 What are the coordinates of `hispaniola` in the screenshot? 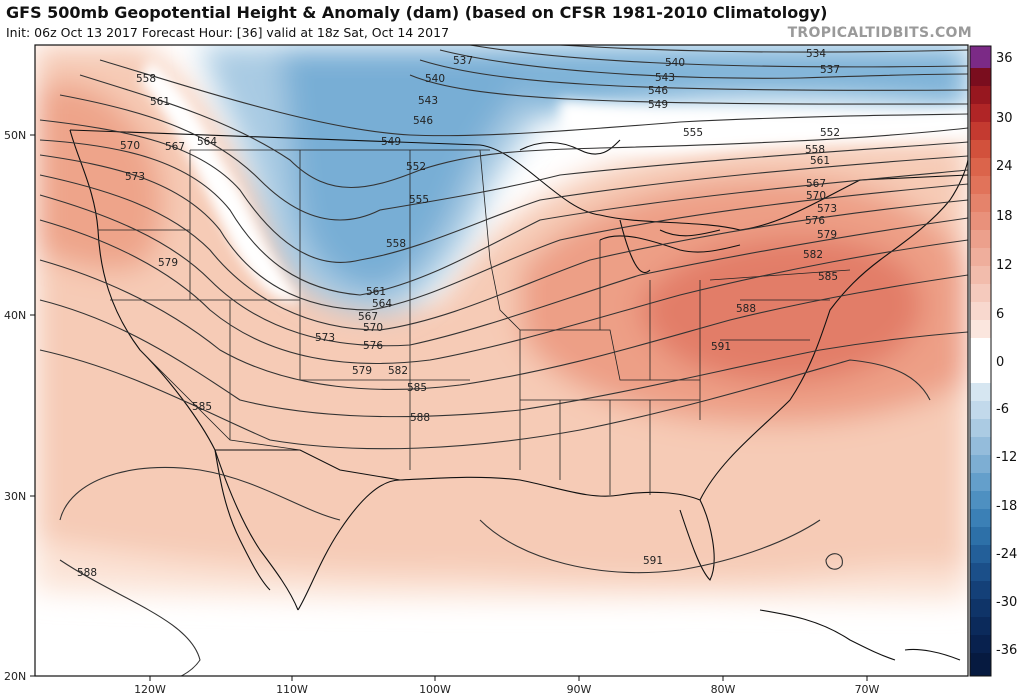 It's located at (932, 654).